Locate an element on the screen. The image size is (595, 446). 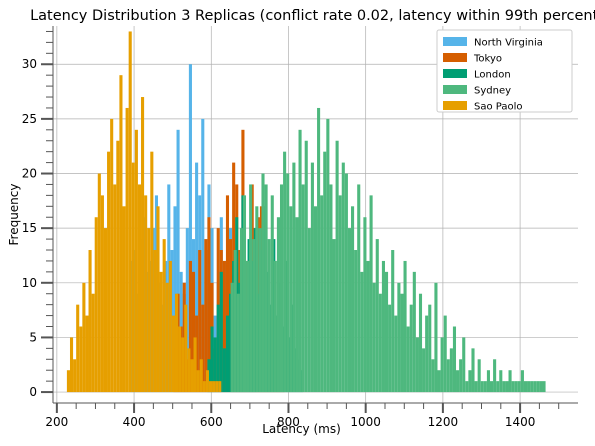
y-tick-label: 15 is located at coordinates (29, 228).